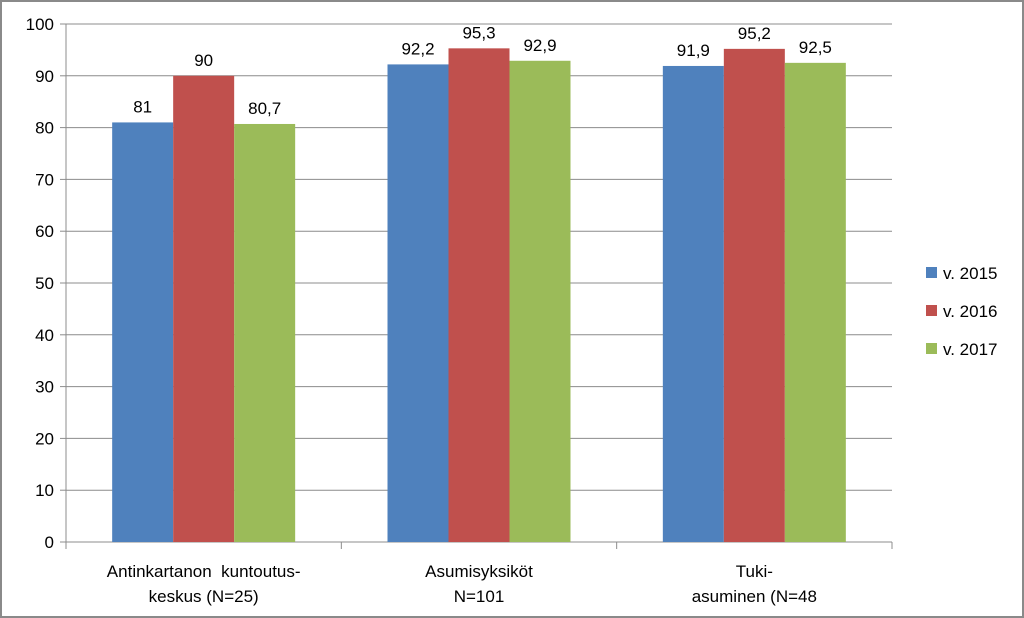  What do you see at coordinates (203, 60) in the screenshot?
I see `data-label: 90` at bounding box center [203, 60].